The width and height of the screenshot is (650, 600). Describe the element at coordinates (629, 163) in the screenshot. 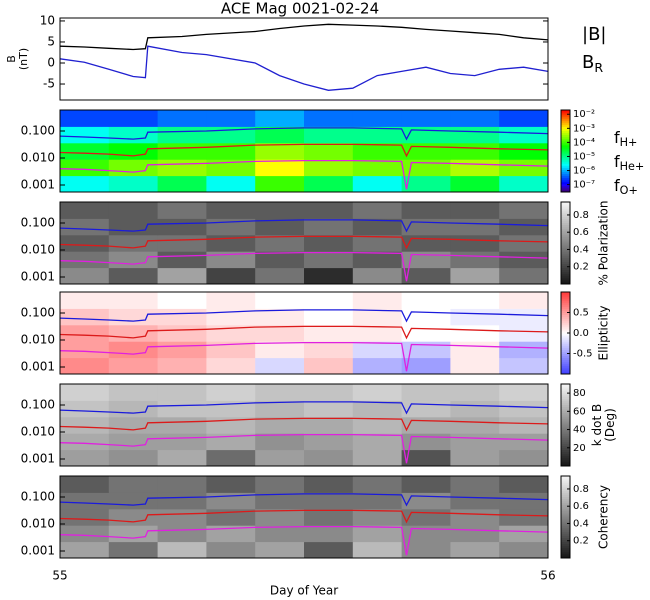

I see `legend-label: fHe+` at that location.